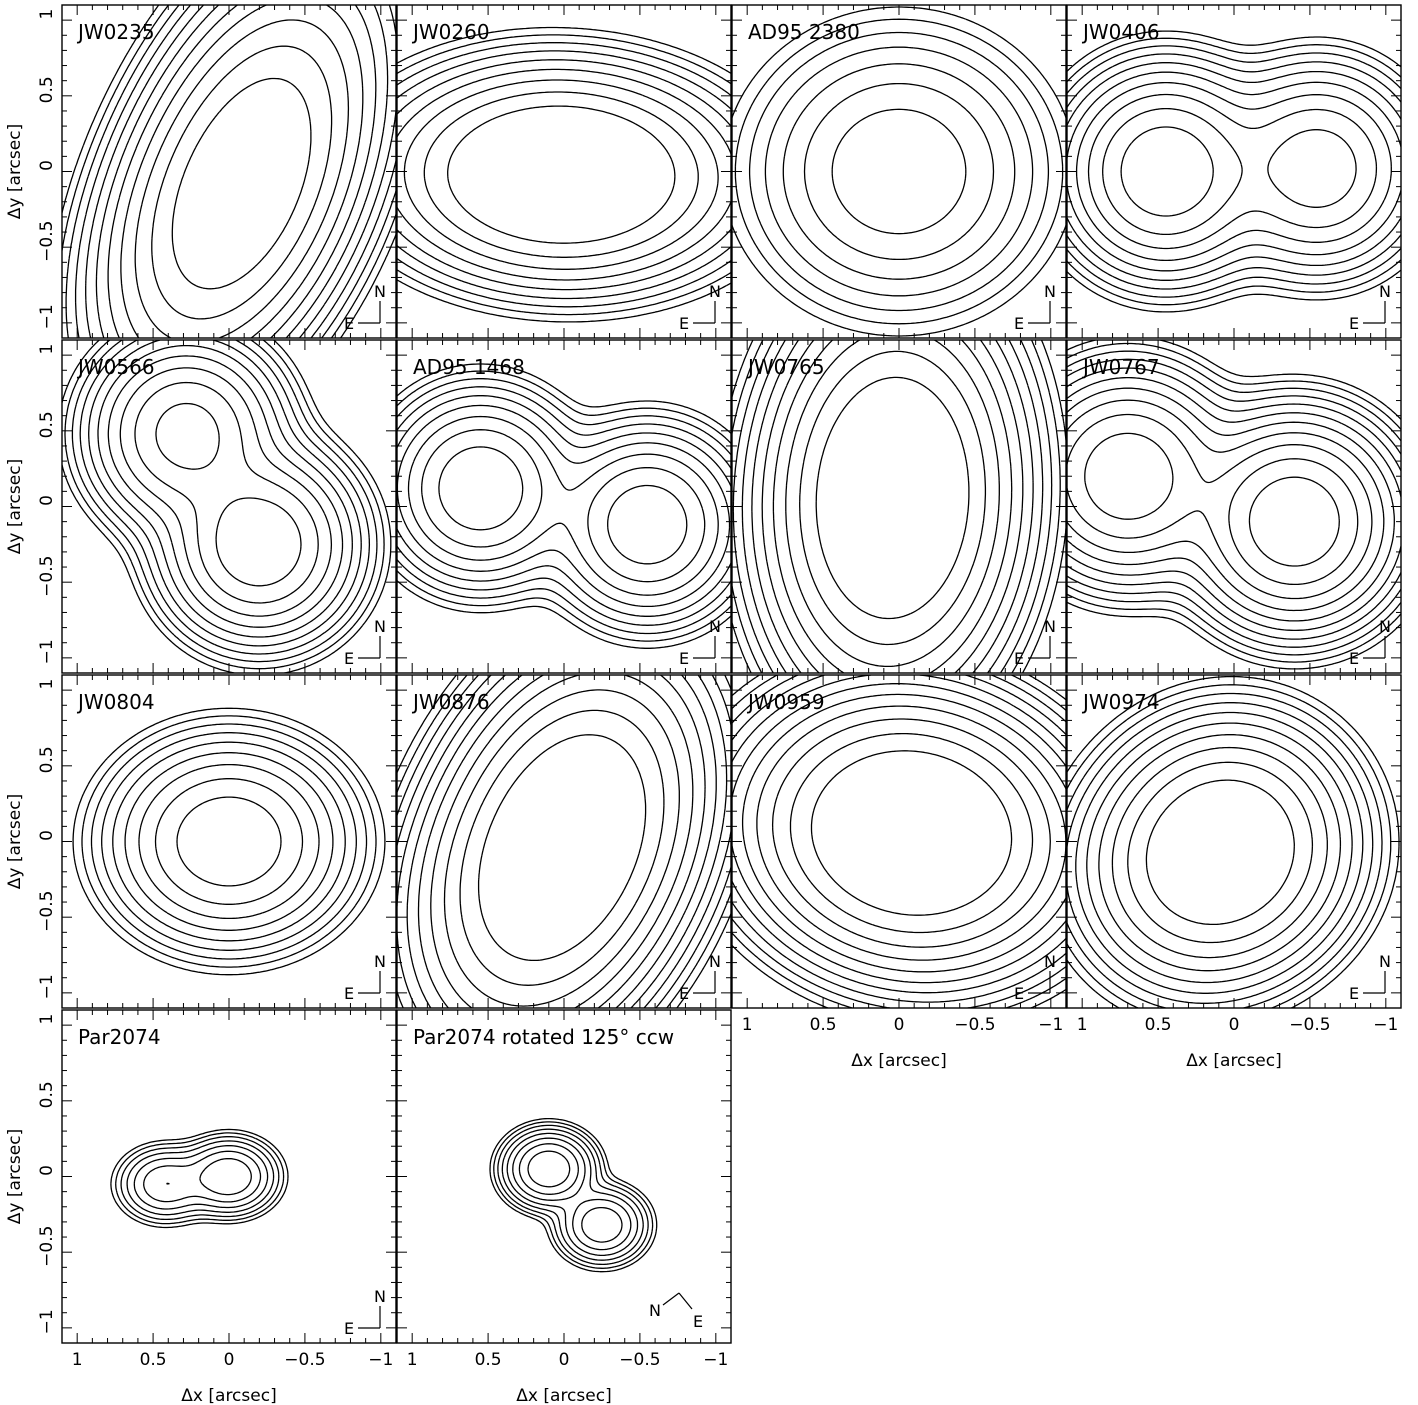  I want to click on y-tick-label: −0.5, so click(47, 1246).